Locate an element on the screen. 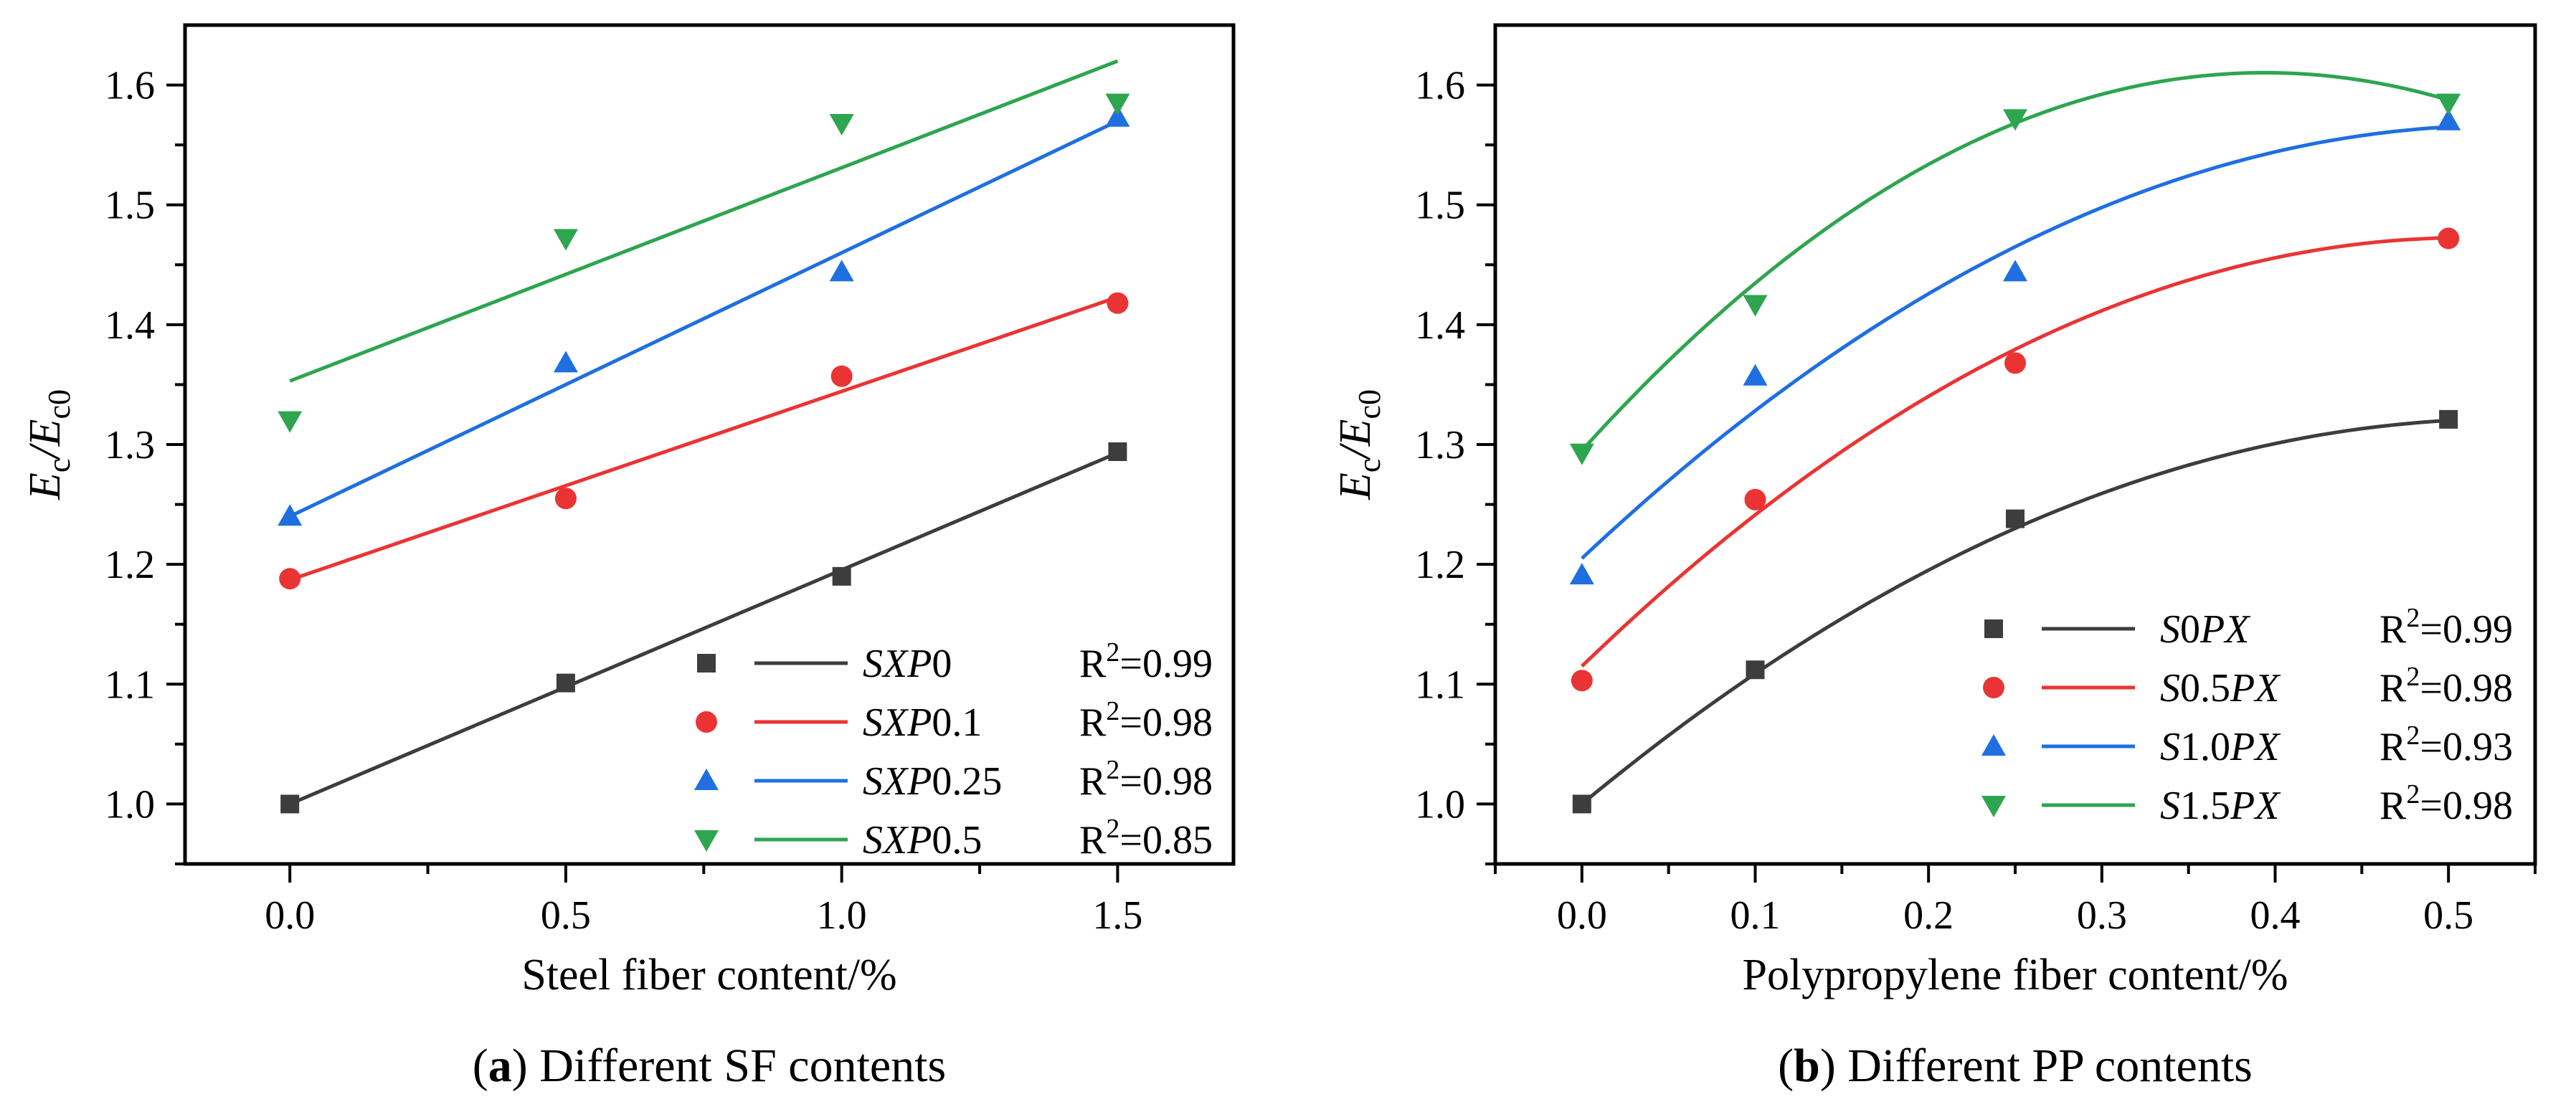 The width and height of the screenshot is (2576, 1112). legend-label: SXP0 is located at coordinates (907, 664).